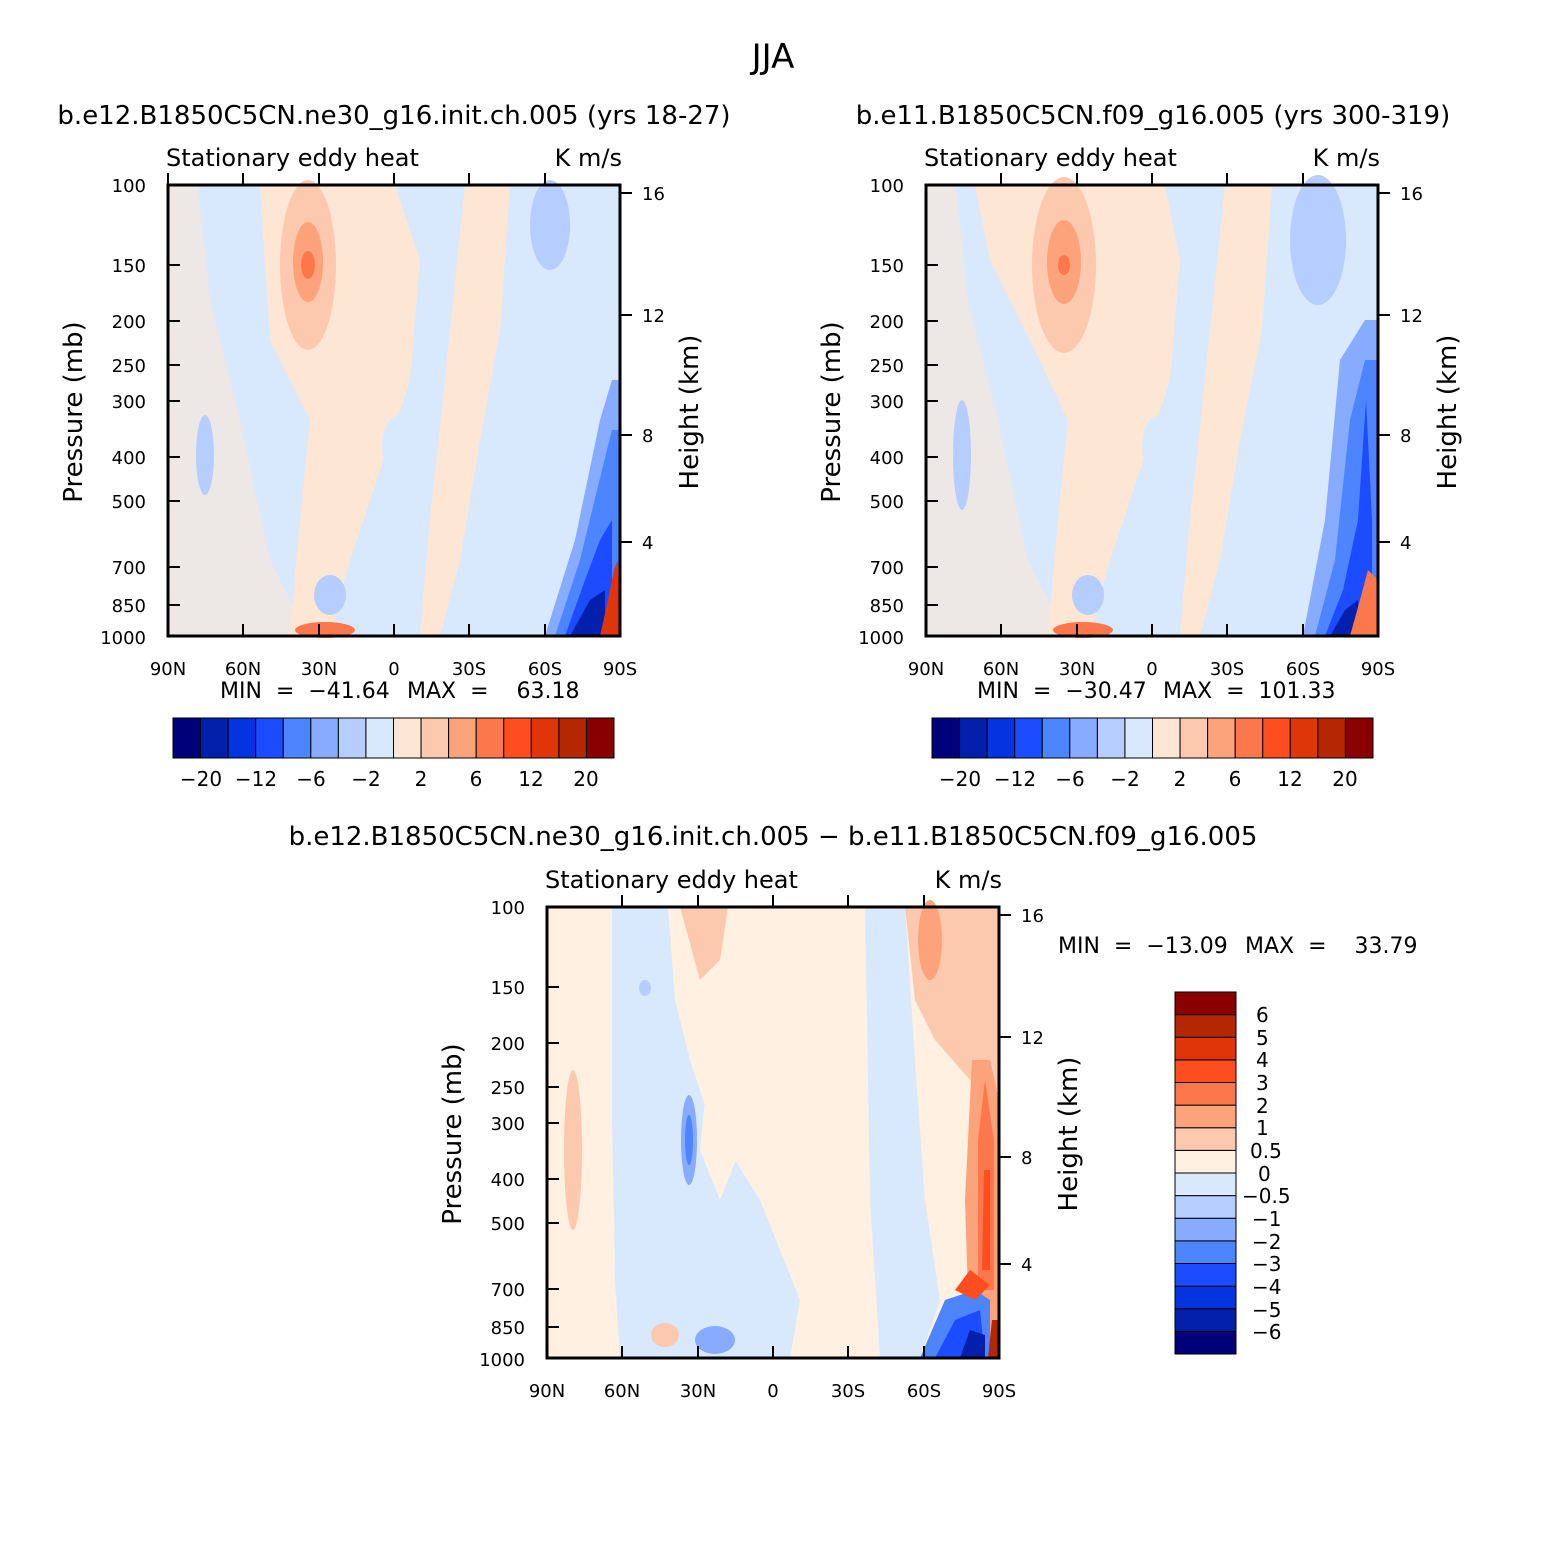 The height and width of the screenshot is (1548, 1547). Describe the element at coordinates (772, 1391) in the screenshot. I see `x-tick-label: 0` at that location.